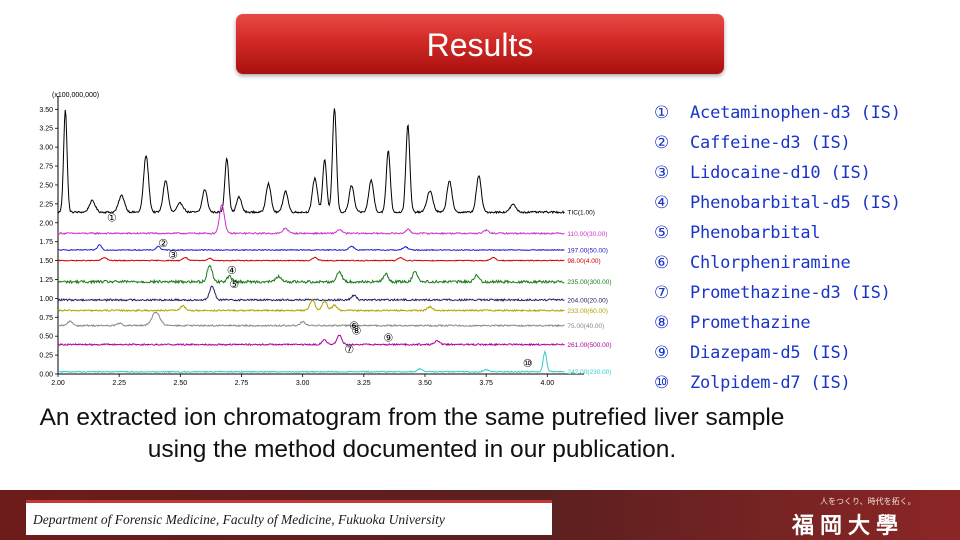 The height and width of the screenshot is (540, 960). Describe the element at coordinates (181, 383) in the screenshot. I see `x-tick-label: 2.50` at that location.